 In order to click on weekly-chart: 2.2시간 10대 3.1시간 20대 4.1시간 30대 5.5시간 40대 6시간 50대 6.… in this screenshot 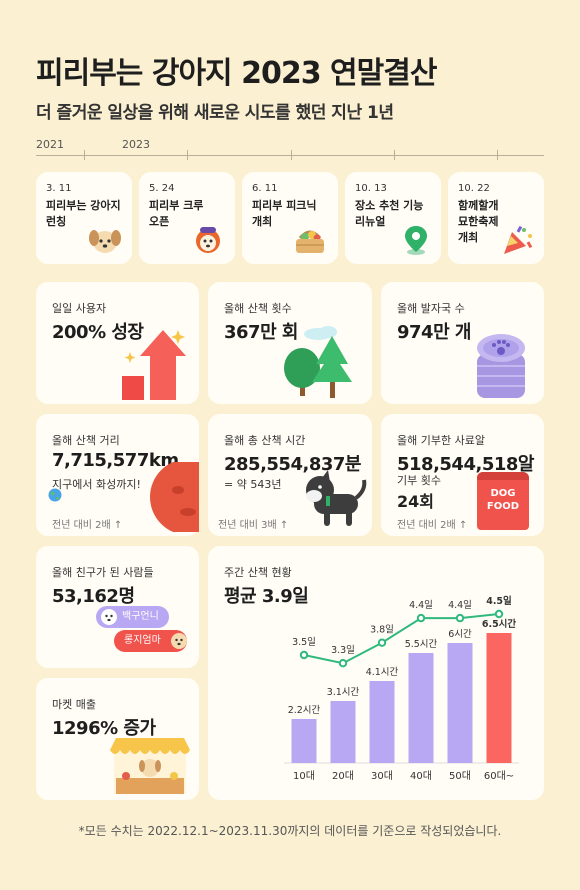, I will do `click(401, 688)`.